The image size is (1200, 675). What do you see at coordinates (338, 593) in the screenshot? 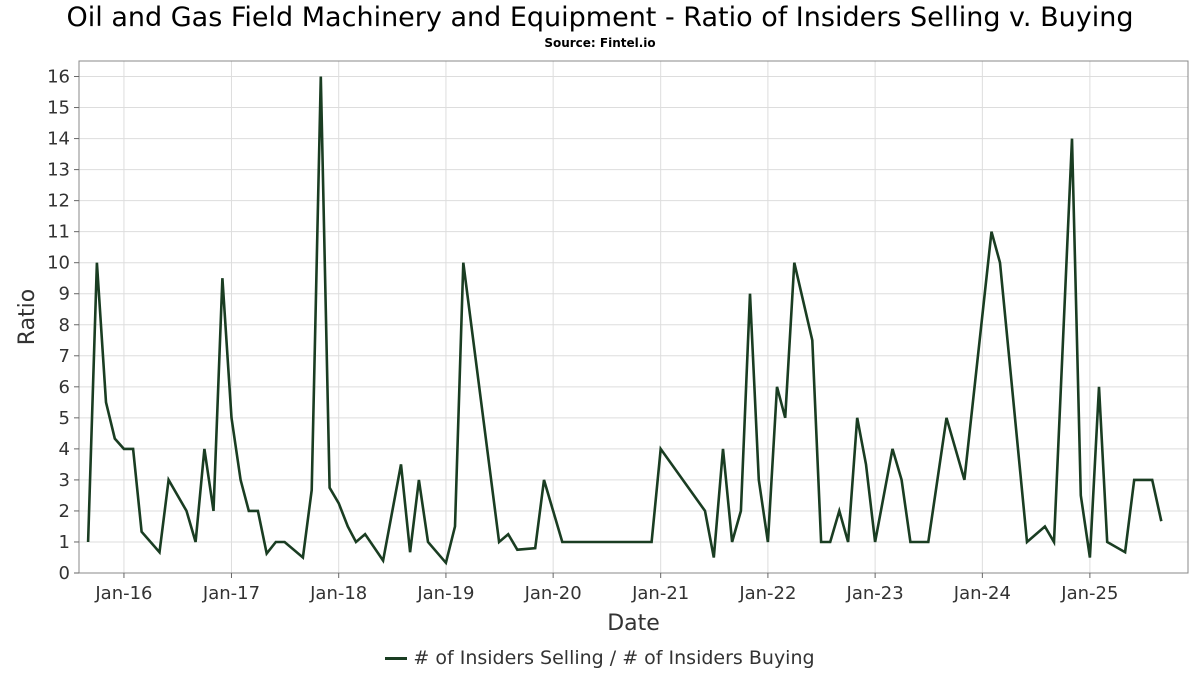
I see `x-tick-label: Jan-18` at bounding box center [338, 593].